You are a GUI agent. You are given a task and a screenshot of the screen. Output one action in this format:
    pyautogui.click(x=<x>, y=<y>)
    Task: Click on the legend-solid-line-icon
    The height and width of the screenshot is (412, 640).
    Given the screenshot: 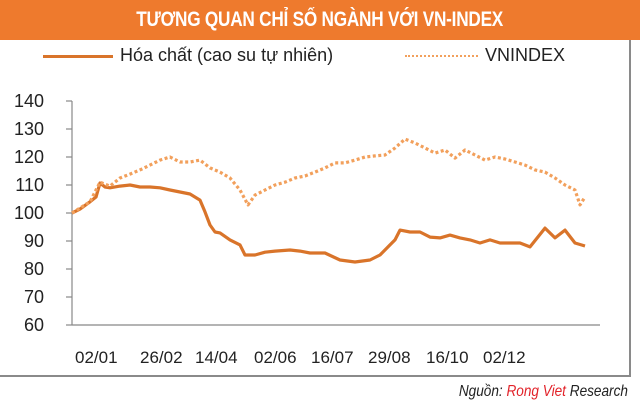 What is the action you would take?
    pyautogui.click(x=78, y=56)
    